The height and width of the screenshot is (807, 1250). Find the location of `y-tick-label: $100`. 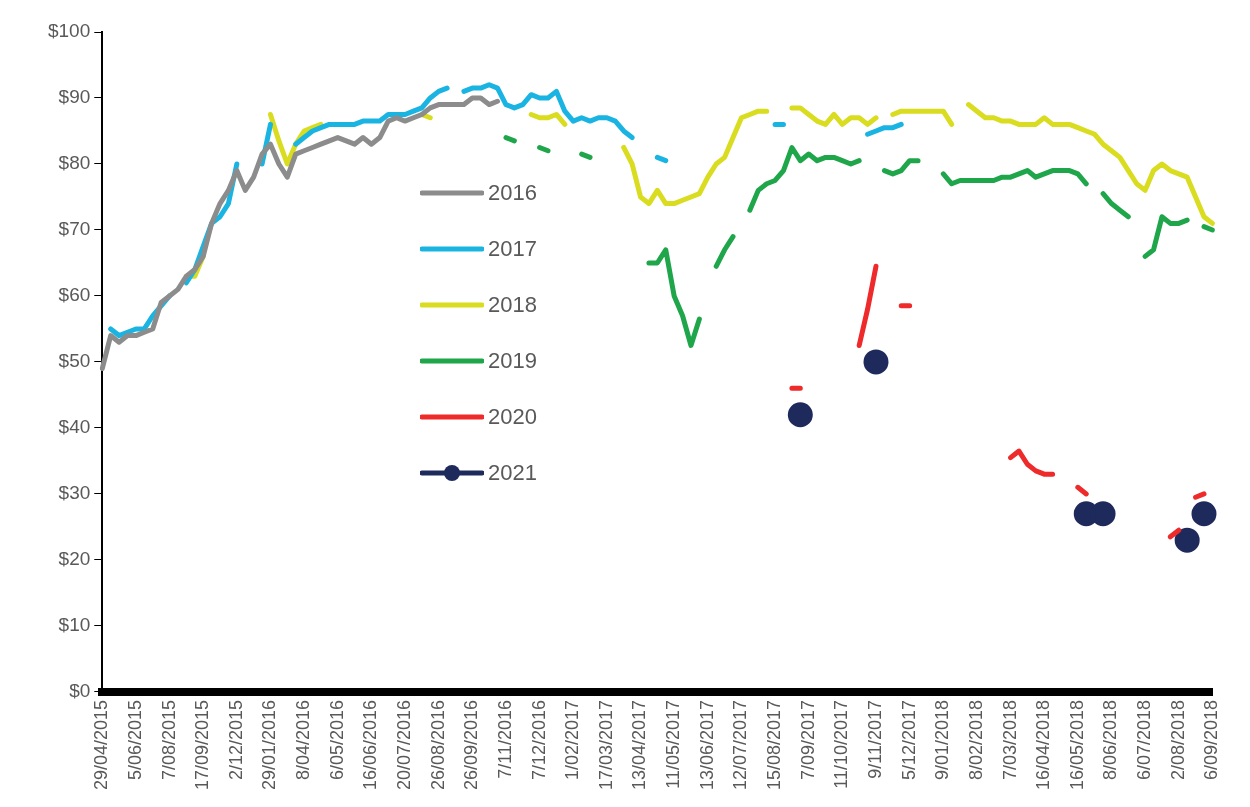

y-tick-label: $100 is located at coordinates (69, 31).